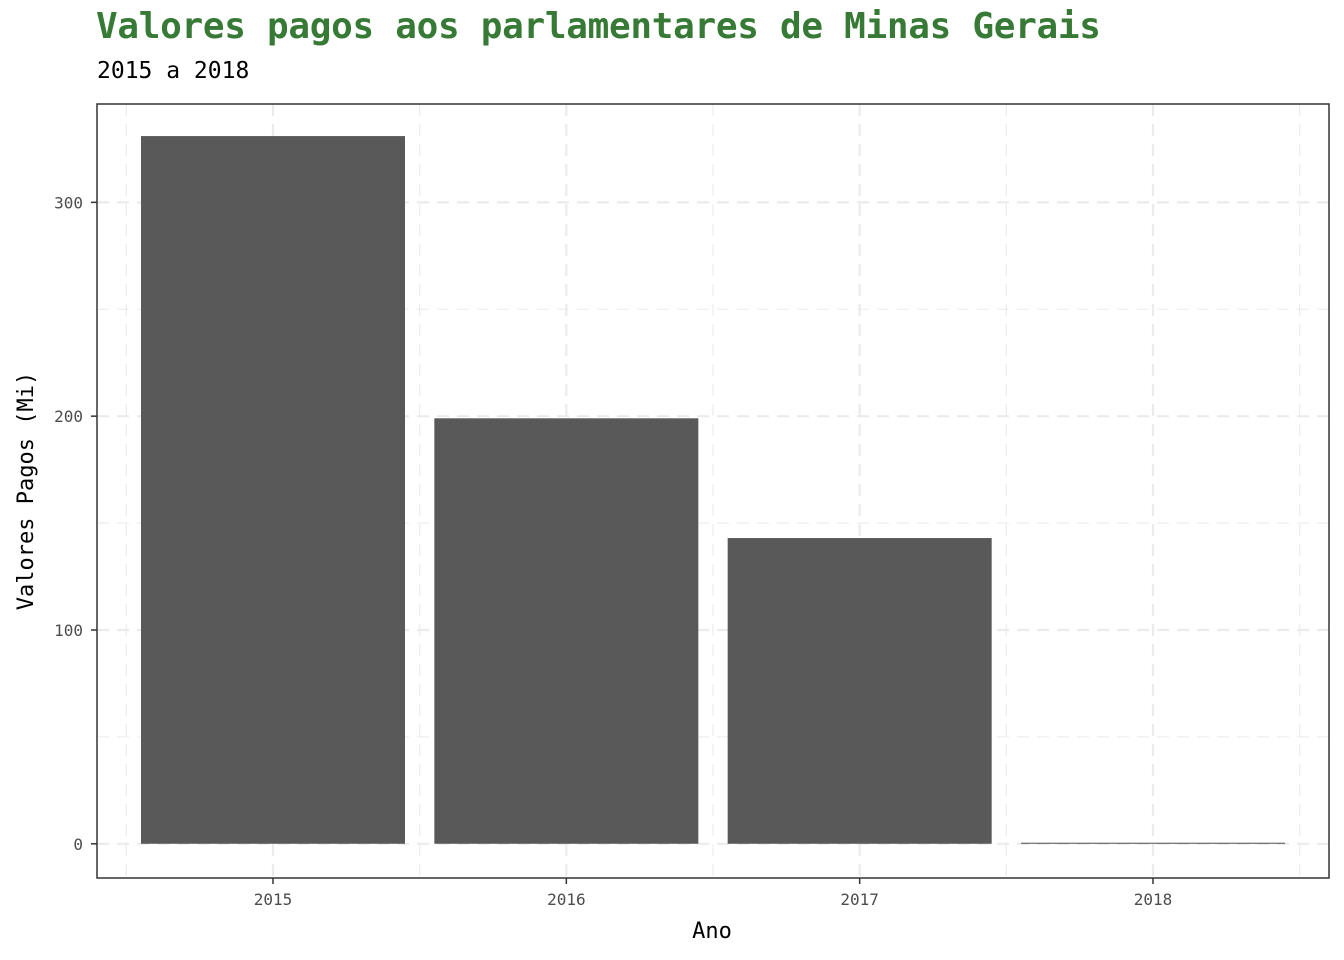  I want to click on y-tick-label: 100, so click(68, 630).